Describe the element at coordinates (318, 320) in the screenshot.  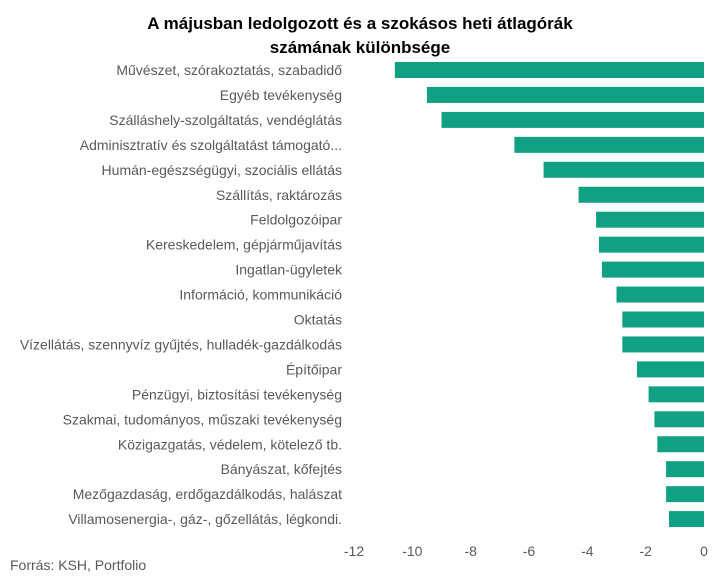
I see `category-label: Oktatás` at that location.